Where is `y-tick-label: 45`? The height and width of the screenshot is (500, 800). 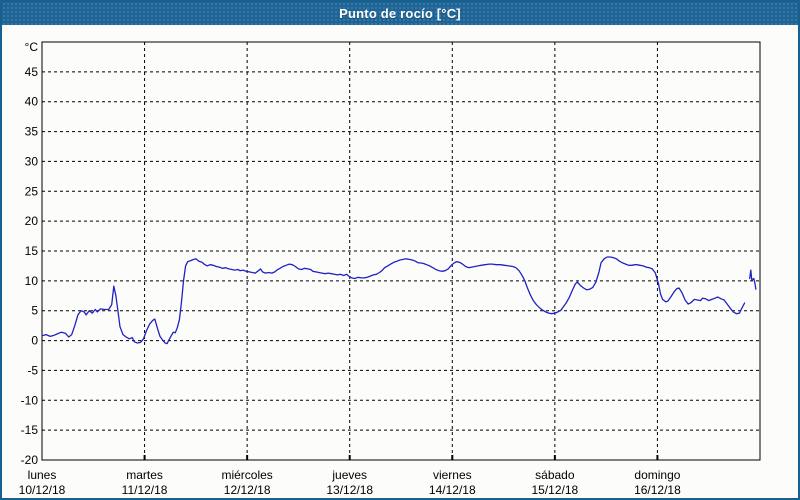
y-tick-label: 45 is located at coordinates (32, 72).